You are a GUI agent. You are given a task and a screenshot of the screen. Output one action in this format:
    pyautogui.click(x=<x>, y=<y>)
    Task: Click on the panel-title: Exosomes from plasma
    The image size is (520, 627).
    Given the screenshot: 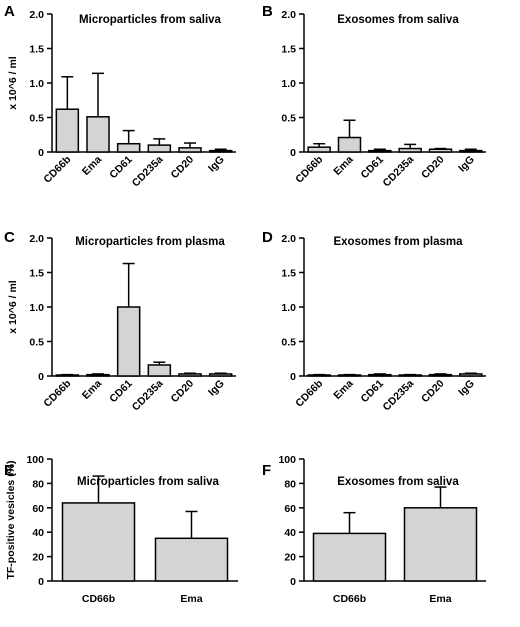 What is the action you would take?
    pyautogui.click(x=398, y=242)
    